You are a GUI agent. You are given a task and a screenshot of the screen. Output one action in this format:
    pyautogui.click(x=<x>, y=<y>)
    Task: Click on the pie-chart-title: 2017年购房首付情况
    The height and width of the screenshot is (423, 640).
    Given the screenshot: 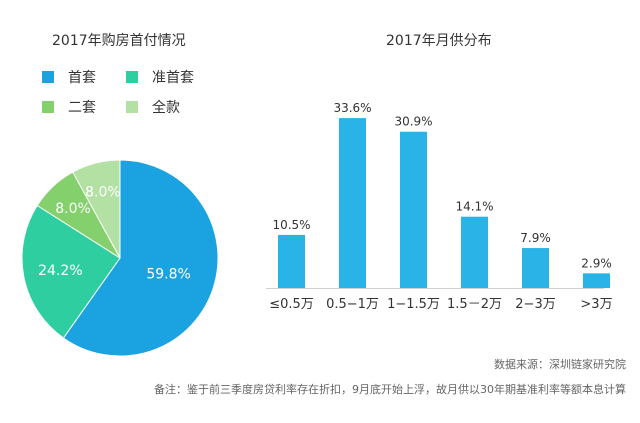 What is the action you would take?
    pyautogui.click(x=119, y=41)
    